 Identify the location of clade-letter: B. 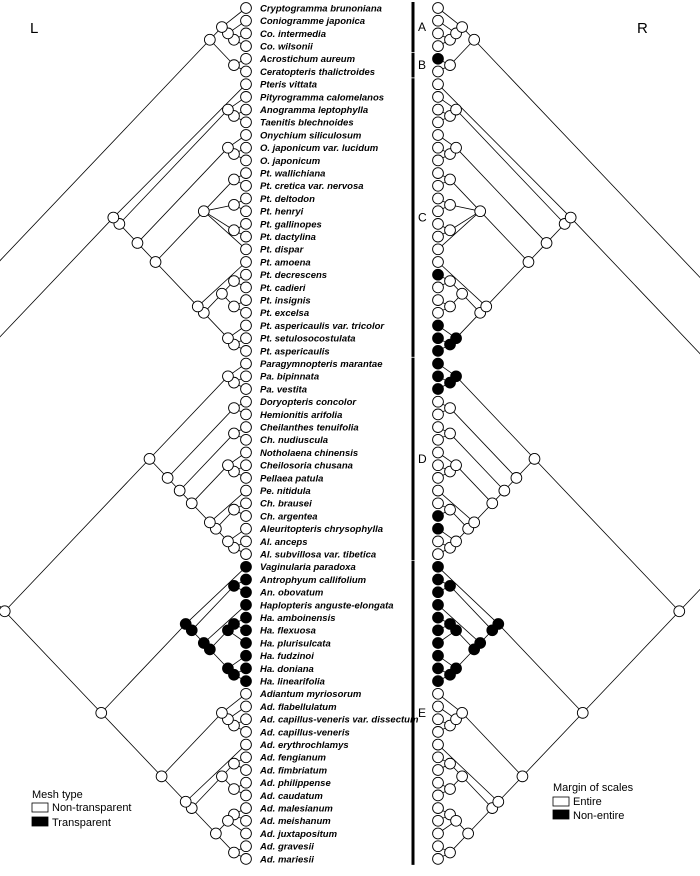
(422, 65).